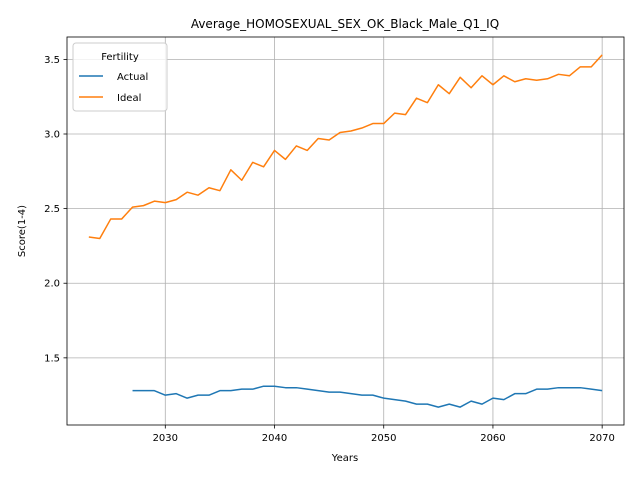 This screenshot has height=480, width=640. What do you see at coordinates (274, 438) in the screenshot?
I see `x-tick-label: 2040` at bounding box center [274, 438].